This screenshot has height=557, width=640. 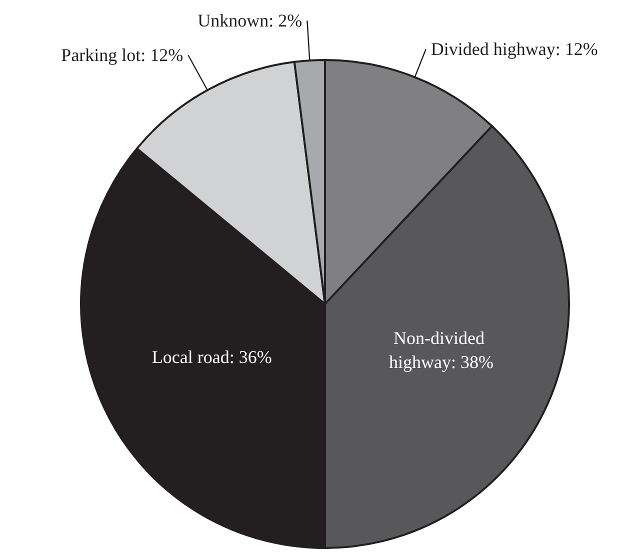 What do you see at coordinates (441, 350) in the screenshot?
I see `slice-label: Non-divided highway: 38%` at bounding box center [441, 350].